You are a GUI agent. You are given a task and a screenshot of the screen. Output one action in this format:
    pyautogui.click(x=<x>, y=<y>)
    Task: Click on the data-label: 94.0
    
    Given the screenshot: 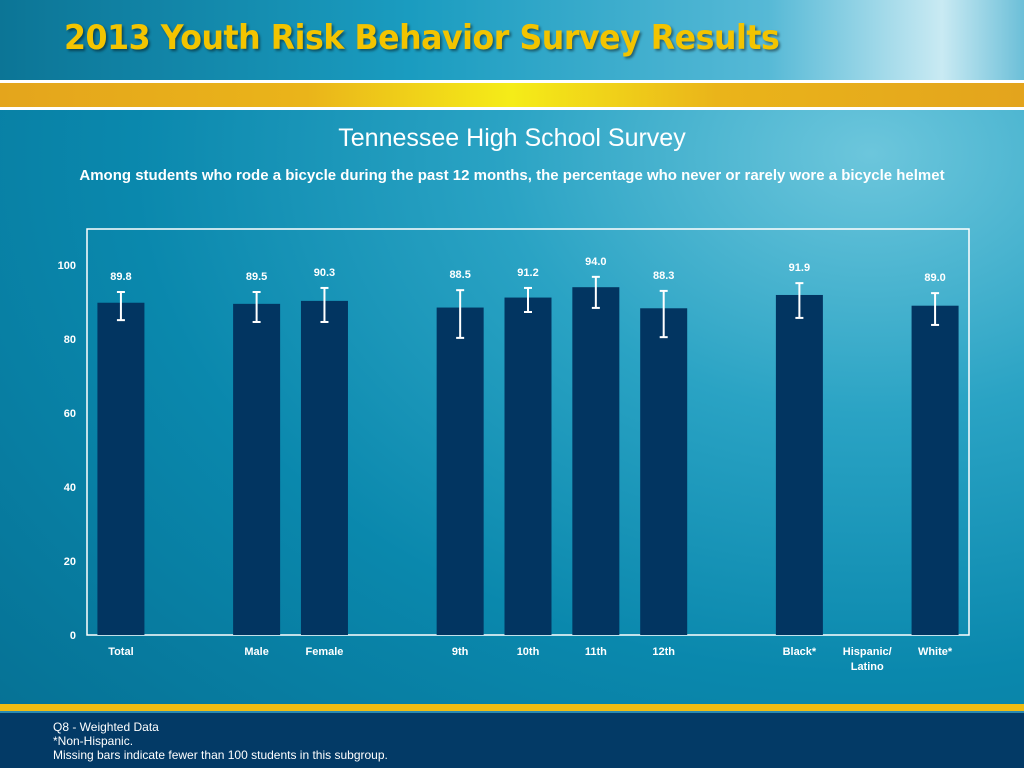 What is the action you would take?
    pyautogui.click(x=595, y=262)
    